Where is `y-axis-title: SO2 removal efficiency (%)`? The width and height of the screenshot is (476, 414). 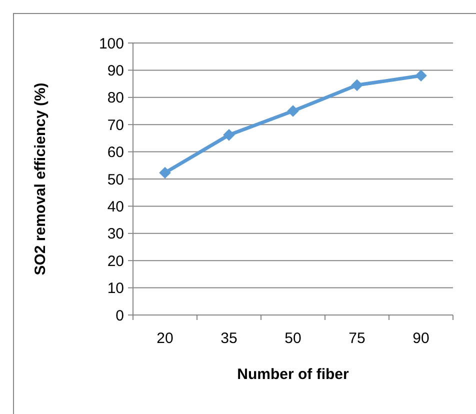 y-axis-title: SO2 removal efficiency (%) is located at coordinates (40, 179).